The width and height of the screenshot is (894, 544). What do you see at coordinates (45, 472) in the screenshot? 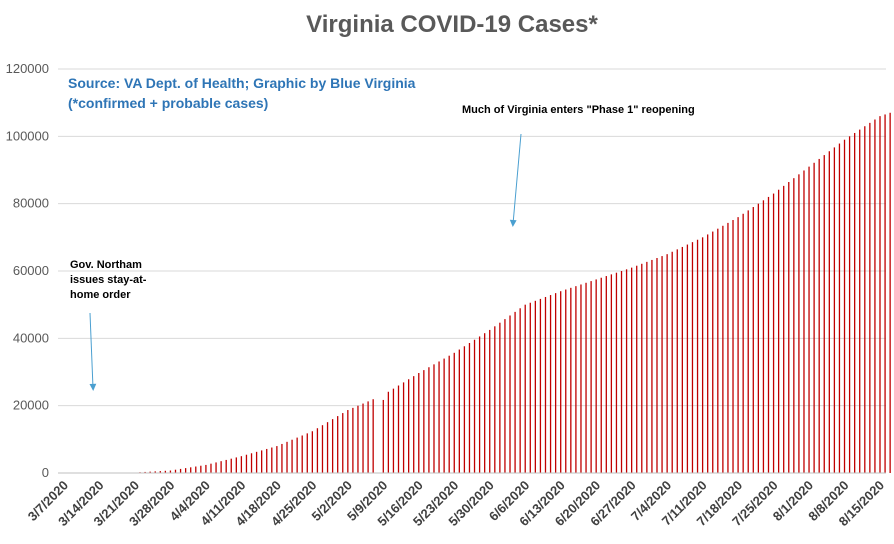
I see `y-tick-label: 0` at bounding box center [45, 472].